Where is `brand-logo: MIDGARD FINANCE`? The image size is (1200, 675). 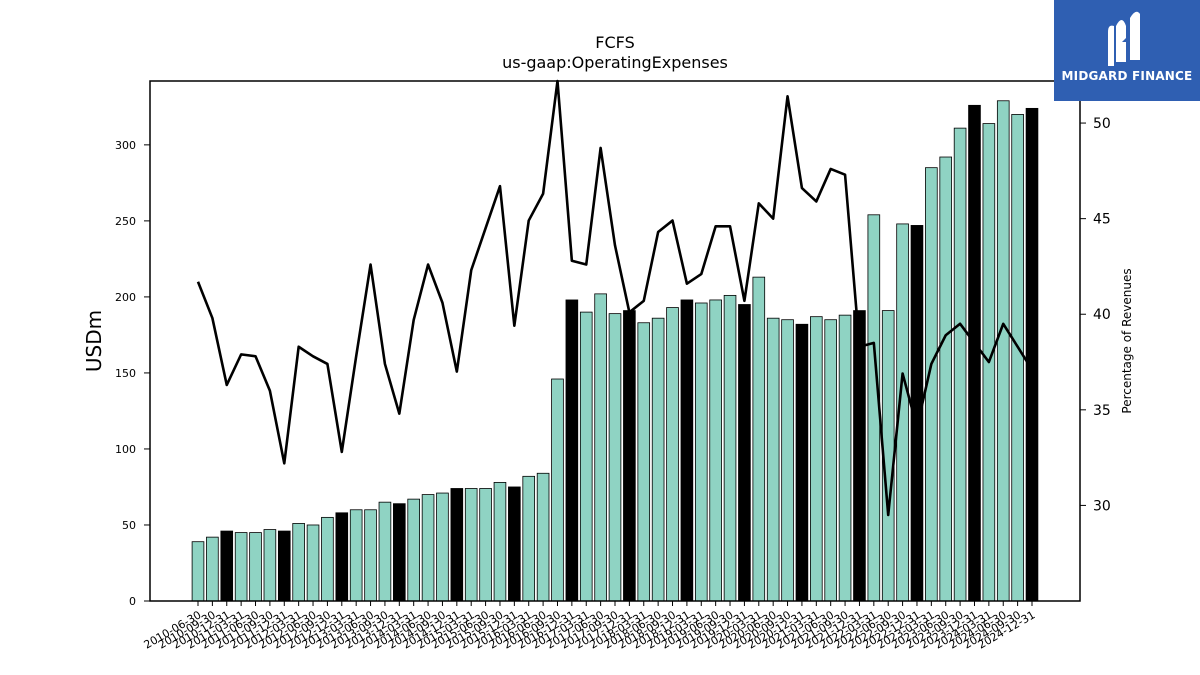
brand-logo: MIDGARD FINANCE is located at coordinates (1127, 50).